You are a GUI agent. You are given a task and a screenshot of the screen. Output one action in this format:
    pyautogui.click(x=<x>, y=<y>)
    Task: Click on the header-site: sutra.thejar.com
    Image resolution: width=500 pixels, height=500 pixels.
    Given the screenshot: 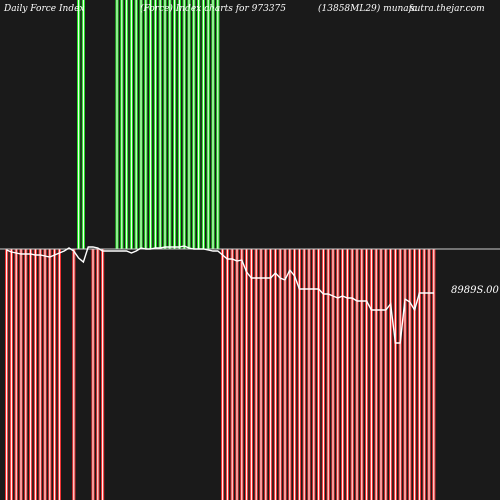 What is the action you would take?
    pyautogui.click(x=447, y=9)
    